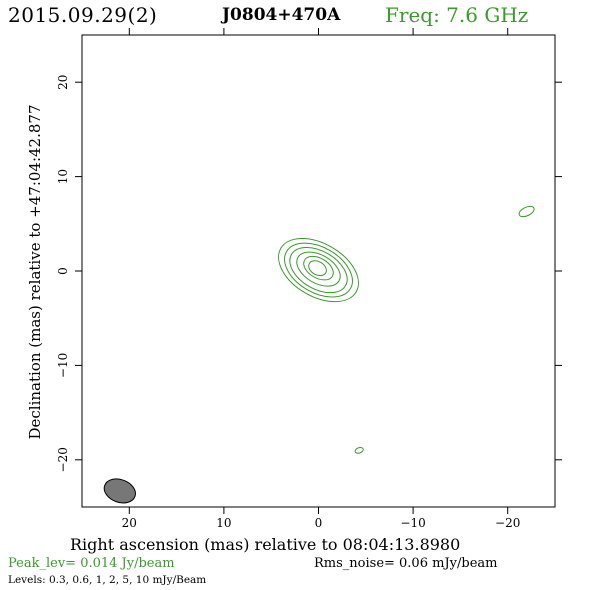  What do you see at coordinates (63, 82) in the screenshot?
I see `y-tick-label: 20` at bounding box center [63, 82].